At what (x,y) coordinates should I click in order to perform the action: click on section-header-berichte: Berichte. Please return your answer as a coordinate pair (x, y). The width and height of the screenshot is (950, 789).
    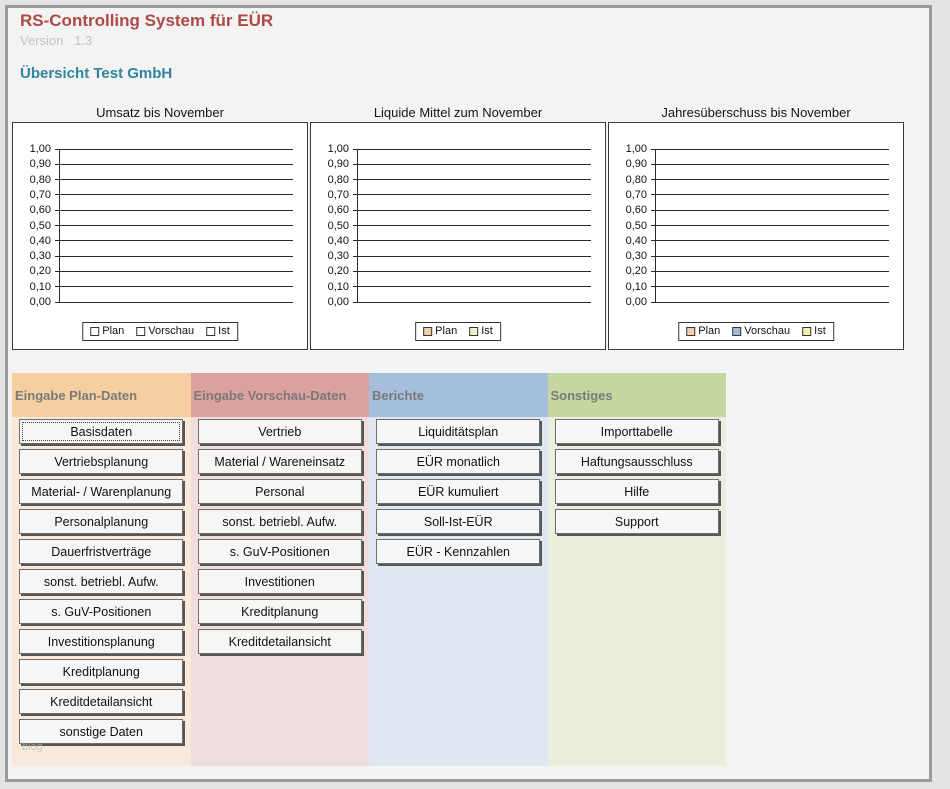
    Looking at the image, I should click on (458, 395).